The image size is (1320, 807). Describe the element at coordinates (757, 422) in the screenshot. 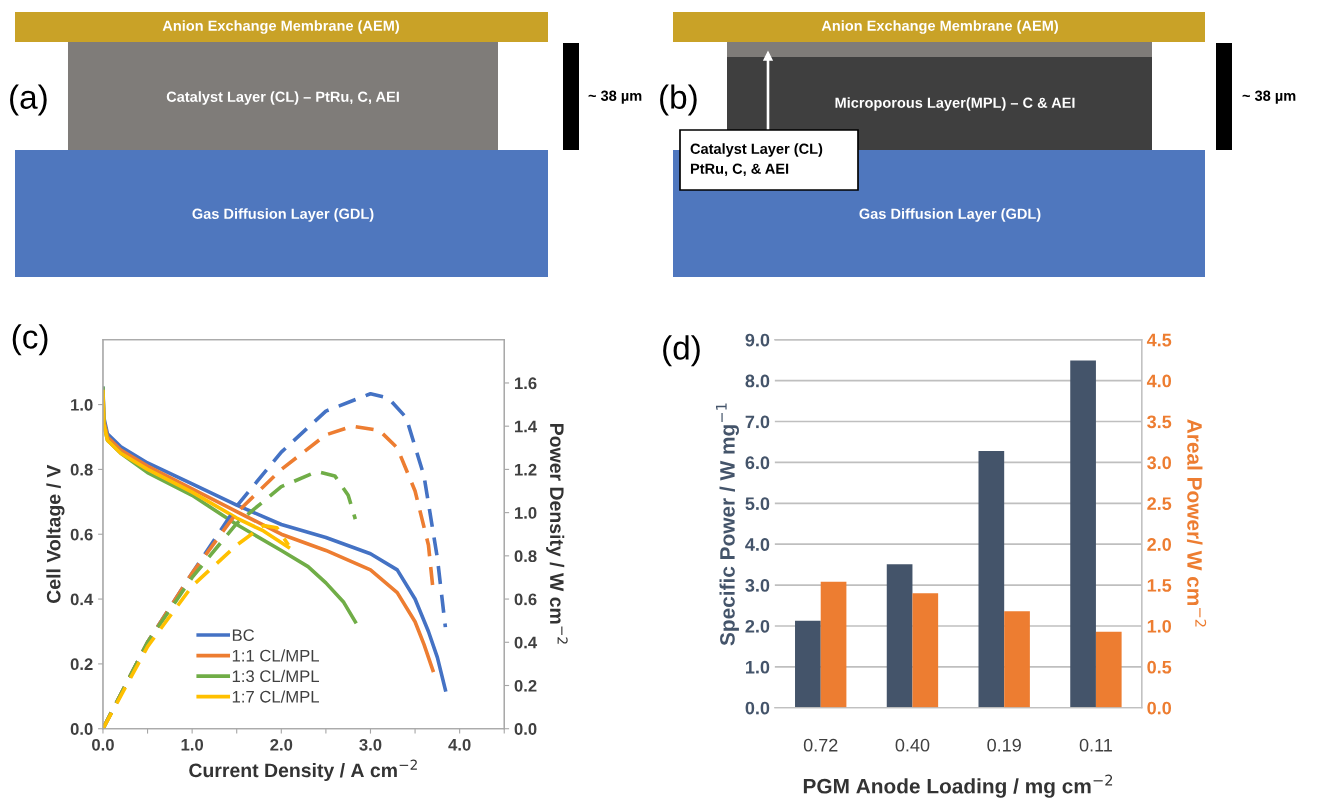

I see `y-tick-label: 7.0` at that location.